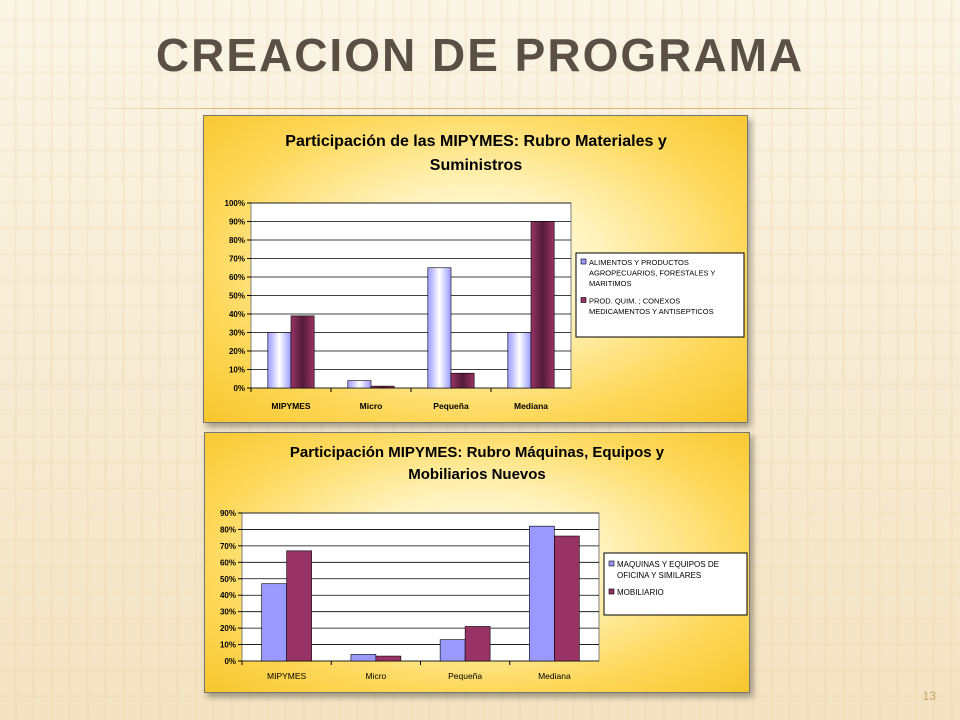  I want to click on page-number: 13, so click(929, 696).